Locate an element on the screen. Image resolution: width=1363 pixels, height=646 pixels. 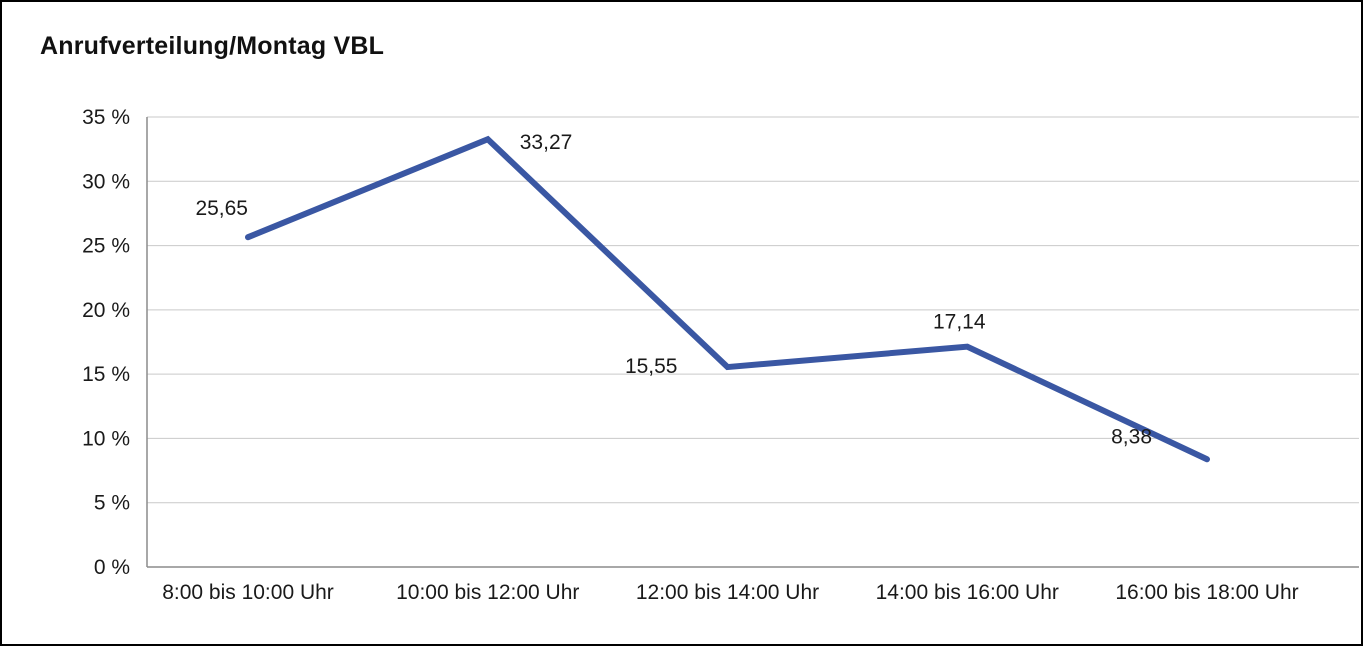
x-tick-label: 10:00 bis 12:00 Uhr is located at coordinates (487, 592).